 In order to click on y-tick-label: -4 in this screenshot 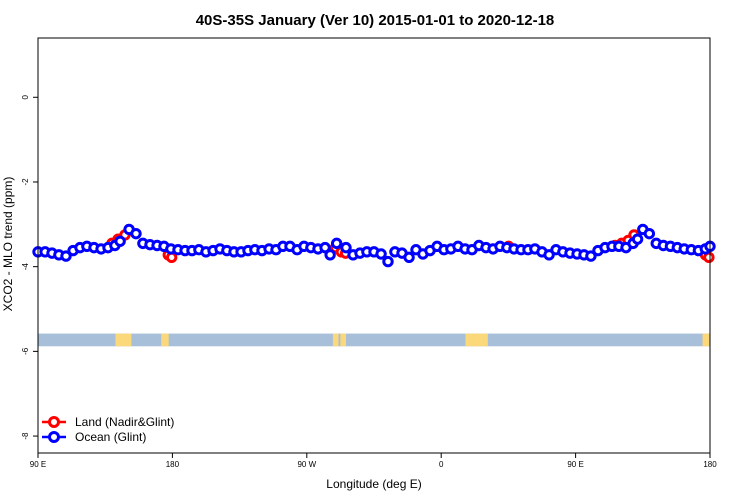, I will do `click(25, 267)`.